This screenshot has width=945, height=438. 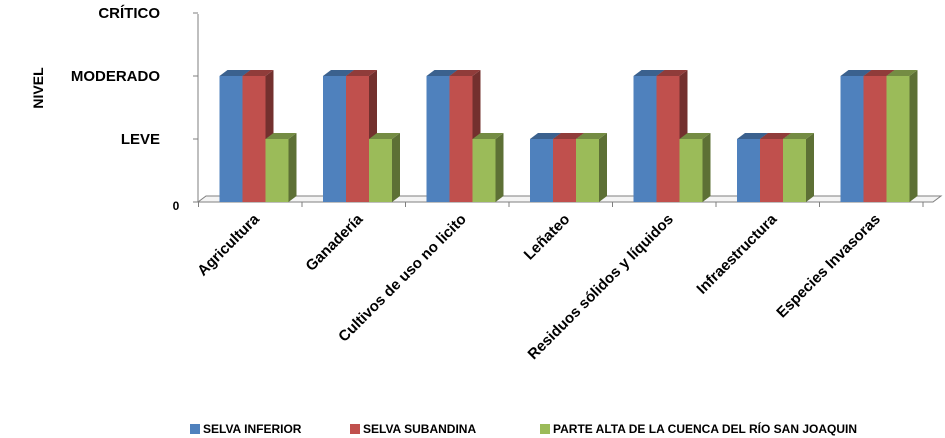 What do you see at coordinates (547, 237) in the screenshot?
I see `x-tick-label: Leñateo` at bounding box center [547, 237].